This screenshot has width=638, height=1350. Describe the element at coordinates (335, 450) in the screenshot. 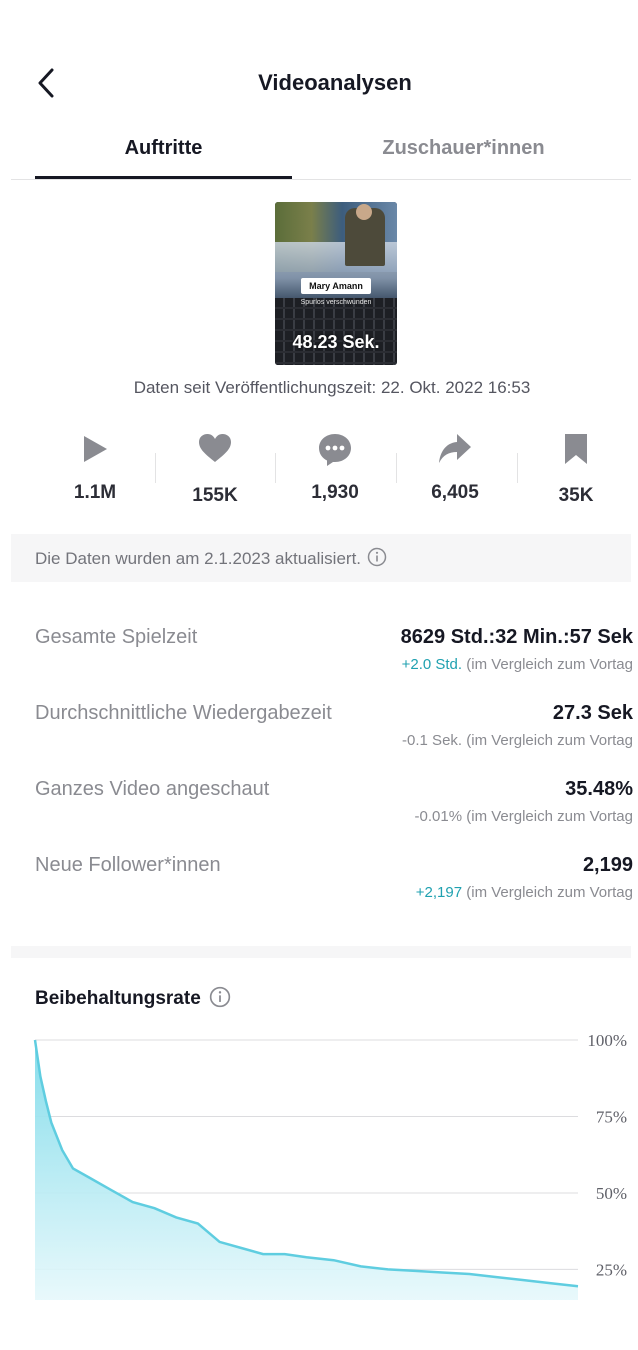

I see `comment-icon` at that location.